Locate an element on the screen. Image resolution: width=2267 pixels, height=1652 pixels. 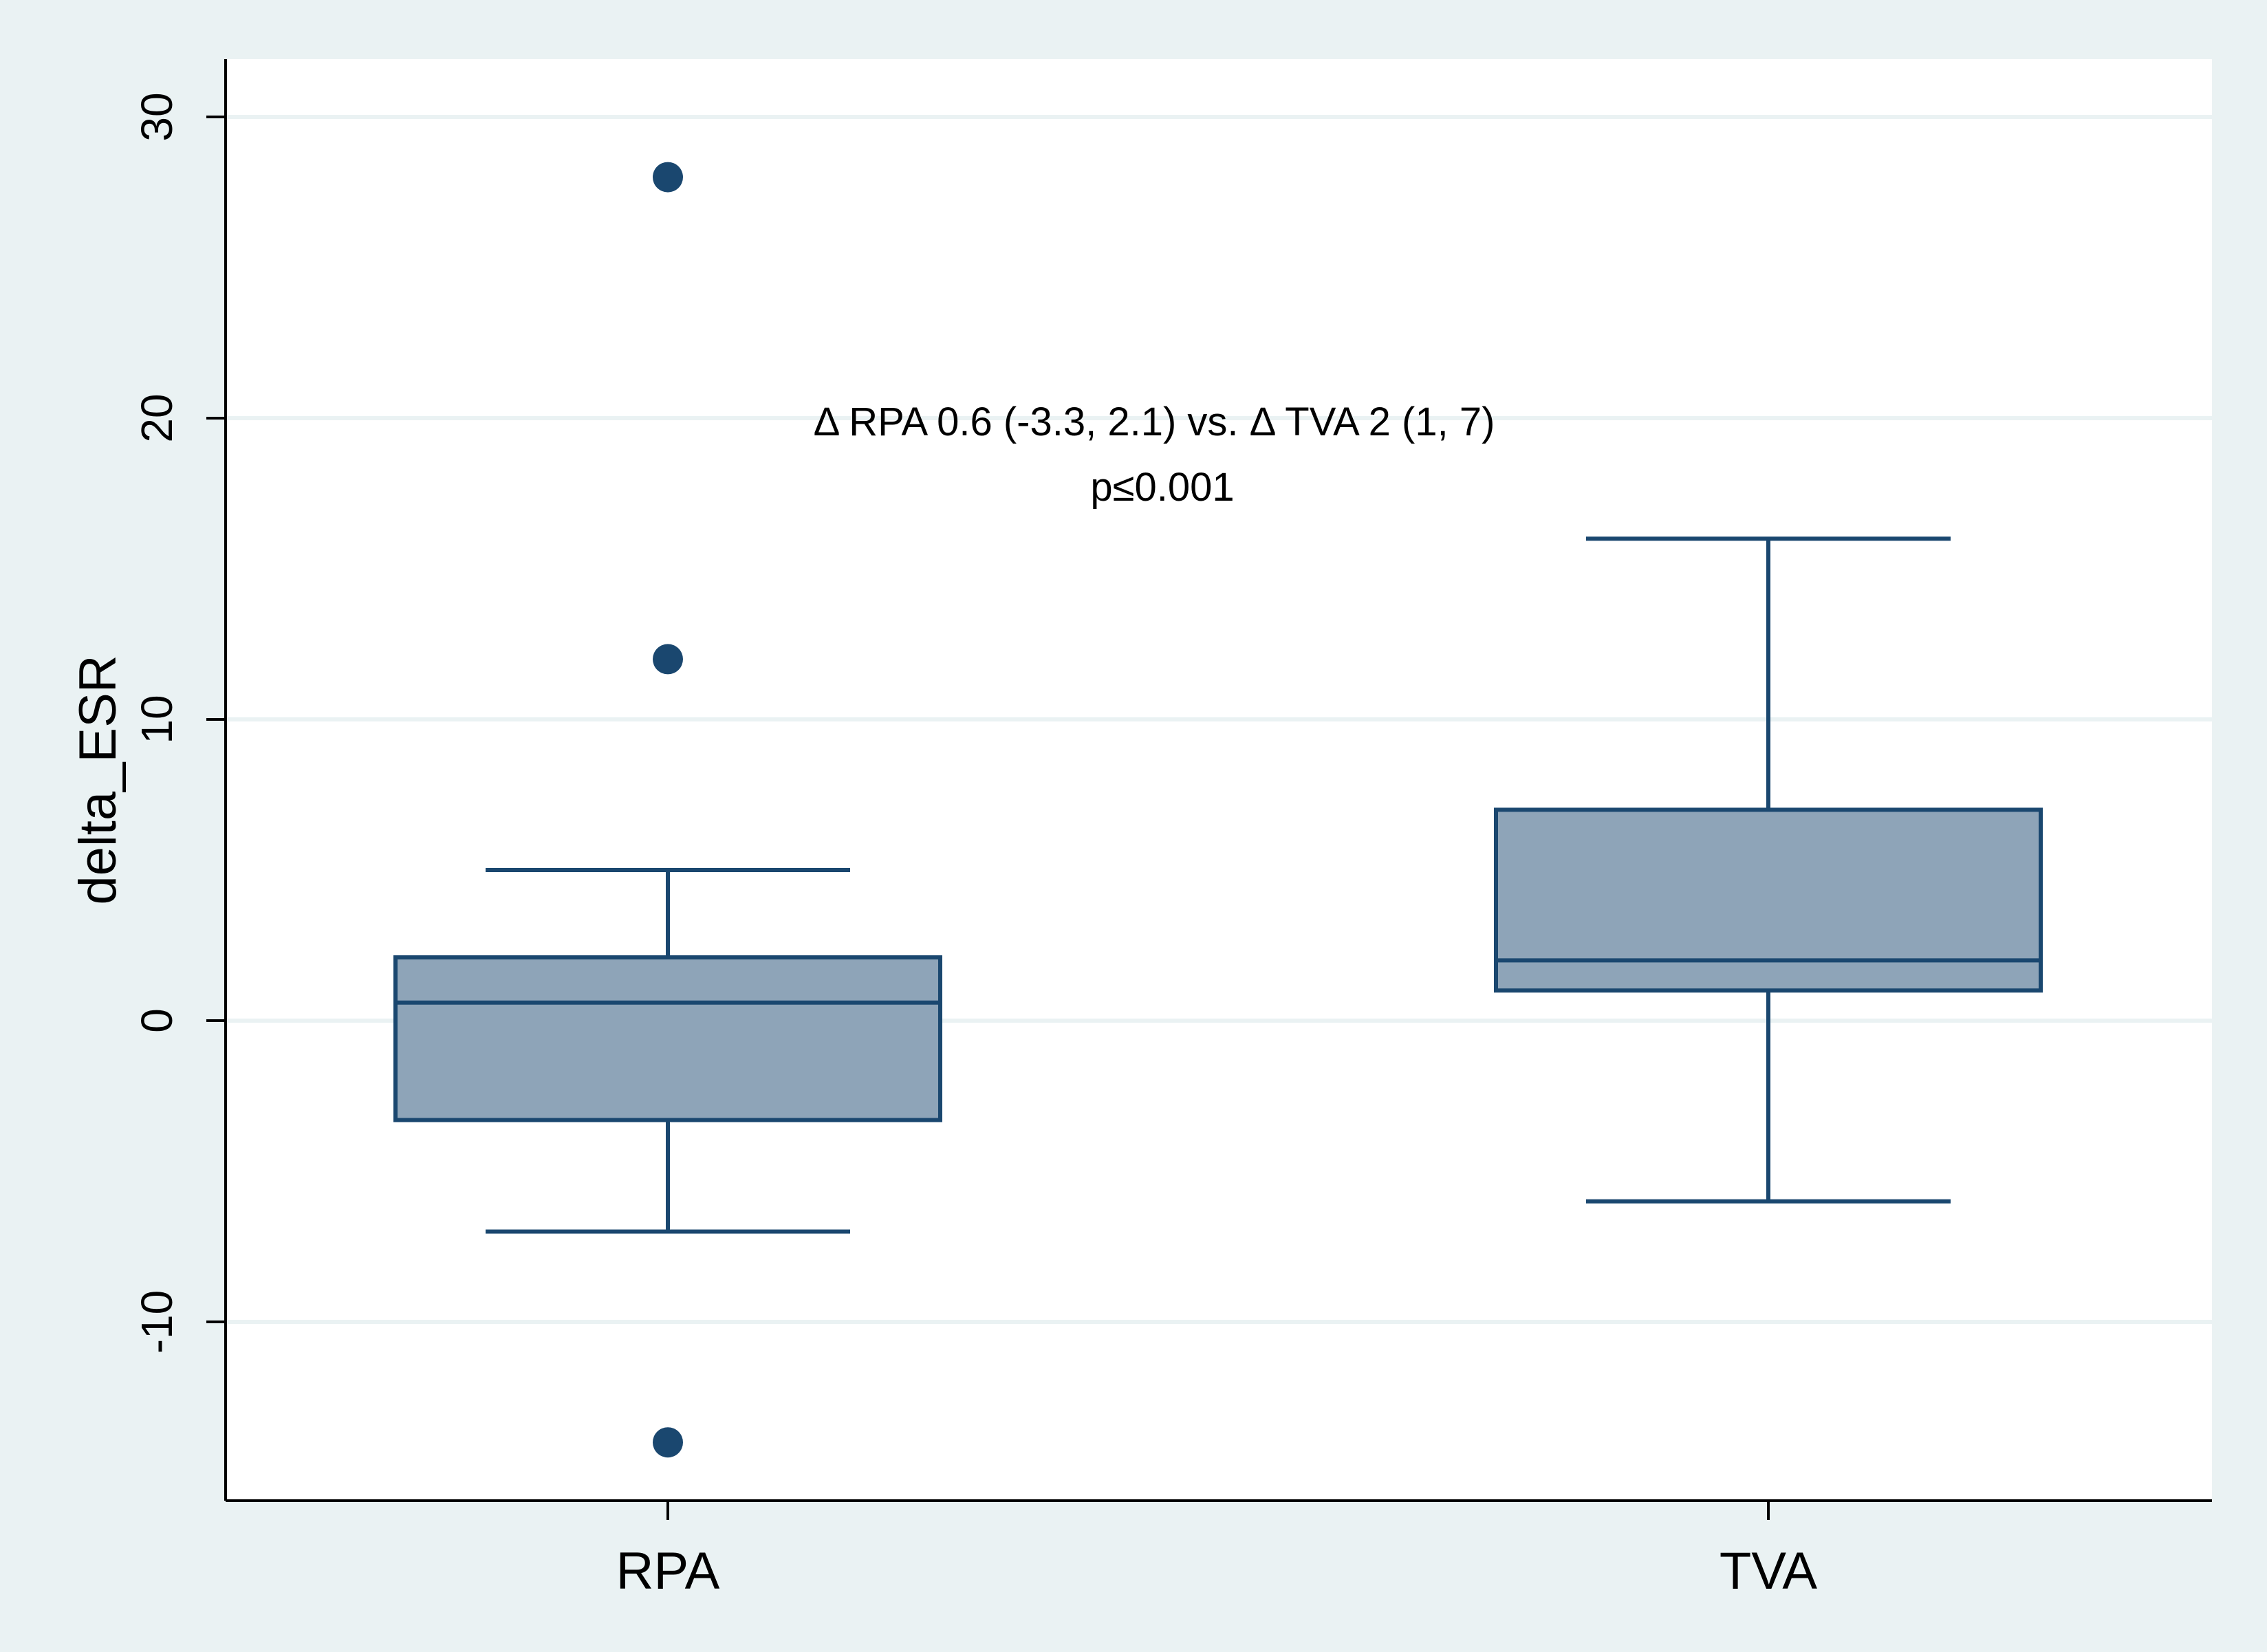
annotation-p-value: p≤0.001 is located at coordinates (1162, 487).